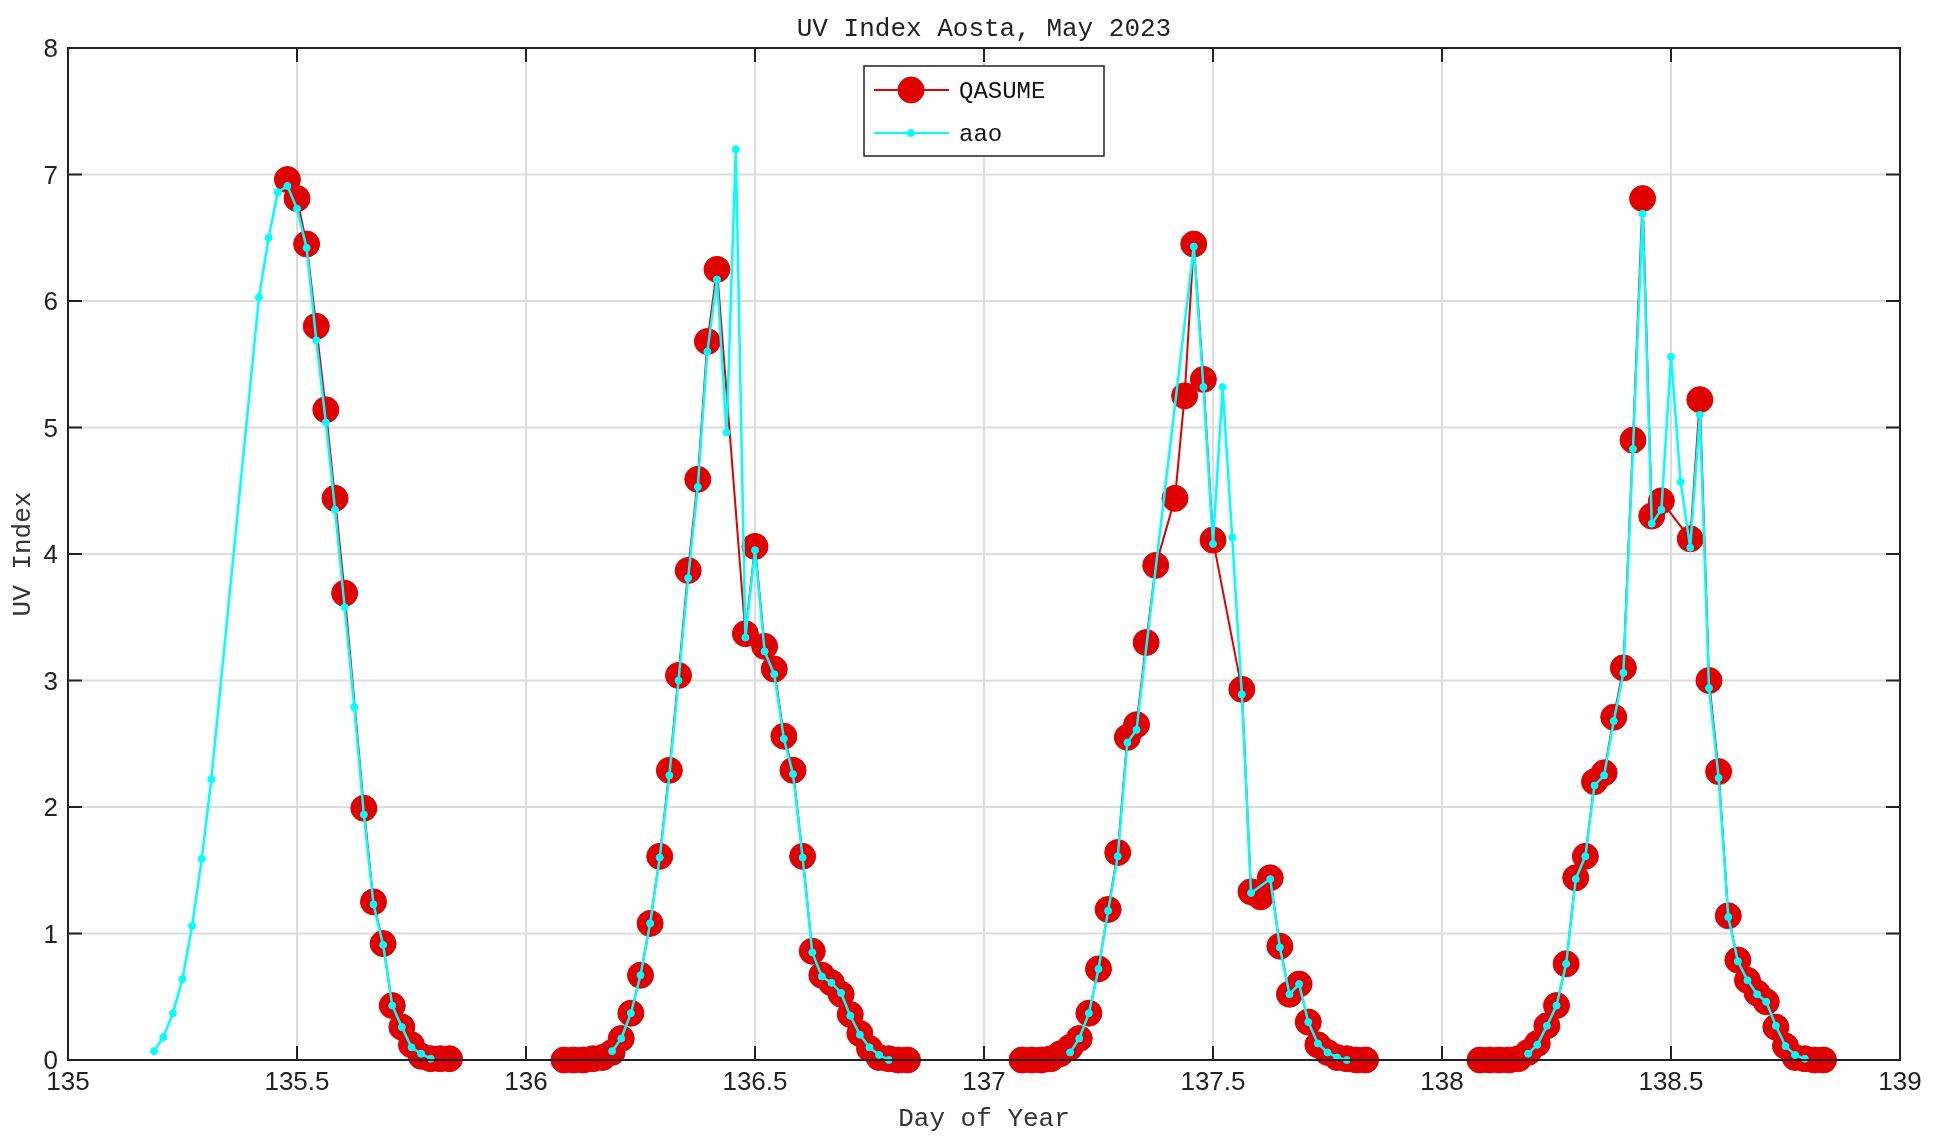  I want to click on x-tick-label: 137.5, so click(1213, 1081).